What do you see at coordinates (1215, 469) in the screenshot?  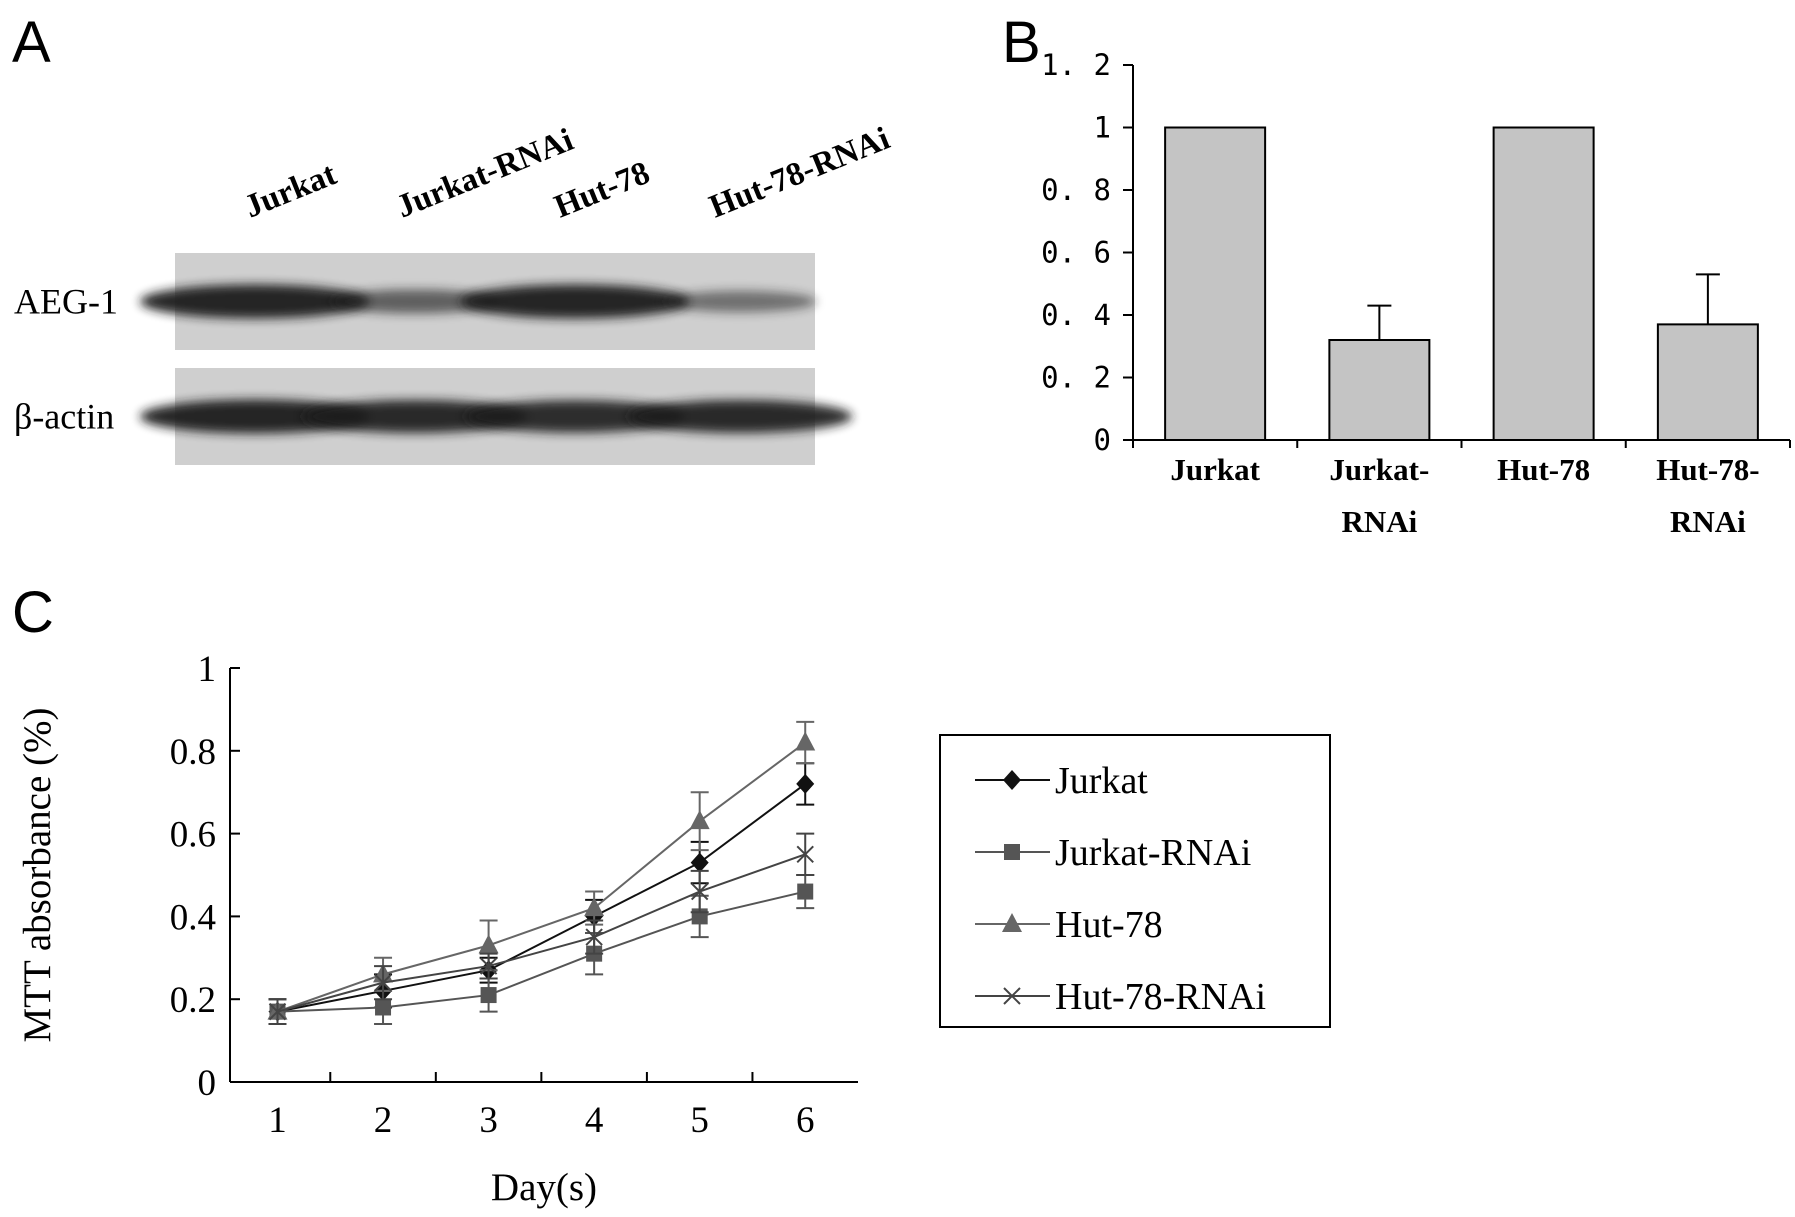 I see `category-label: Jurkat` at bounding box center [1215, 469].